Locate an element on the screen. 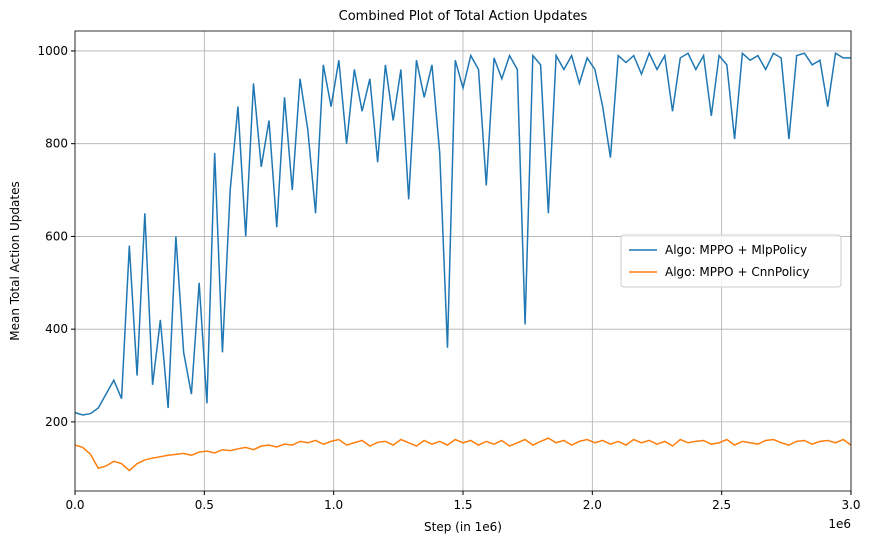  x-tick-label: 0.0 is located at coordinates (74, 505).